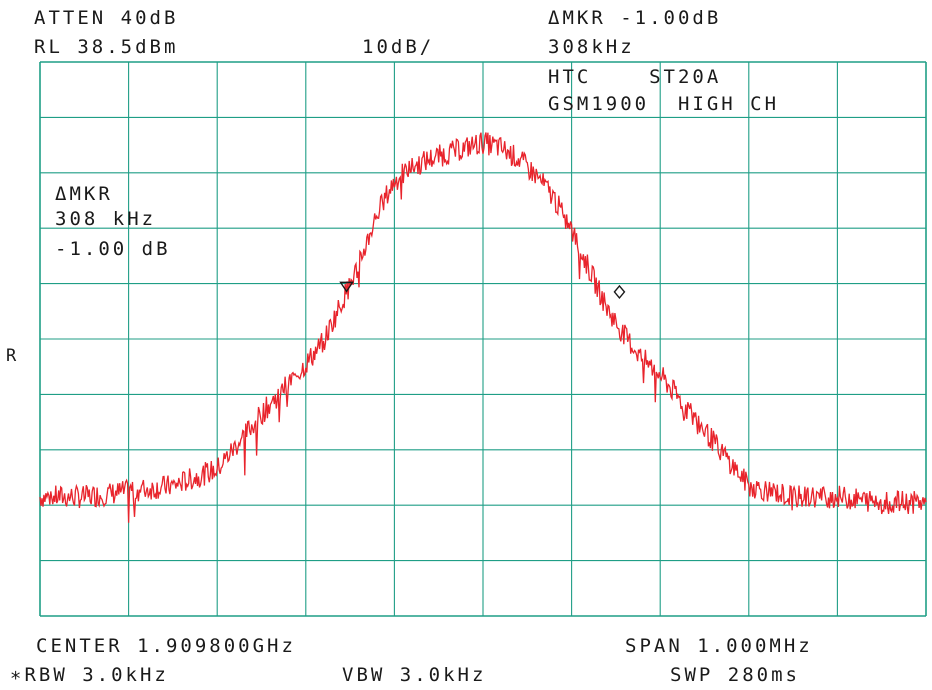  What do you see at coordinates (106, 219) in the screenshot?
I see `marker-box-freq: 308 kHz` at bounding box center [106, 219].